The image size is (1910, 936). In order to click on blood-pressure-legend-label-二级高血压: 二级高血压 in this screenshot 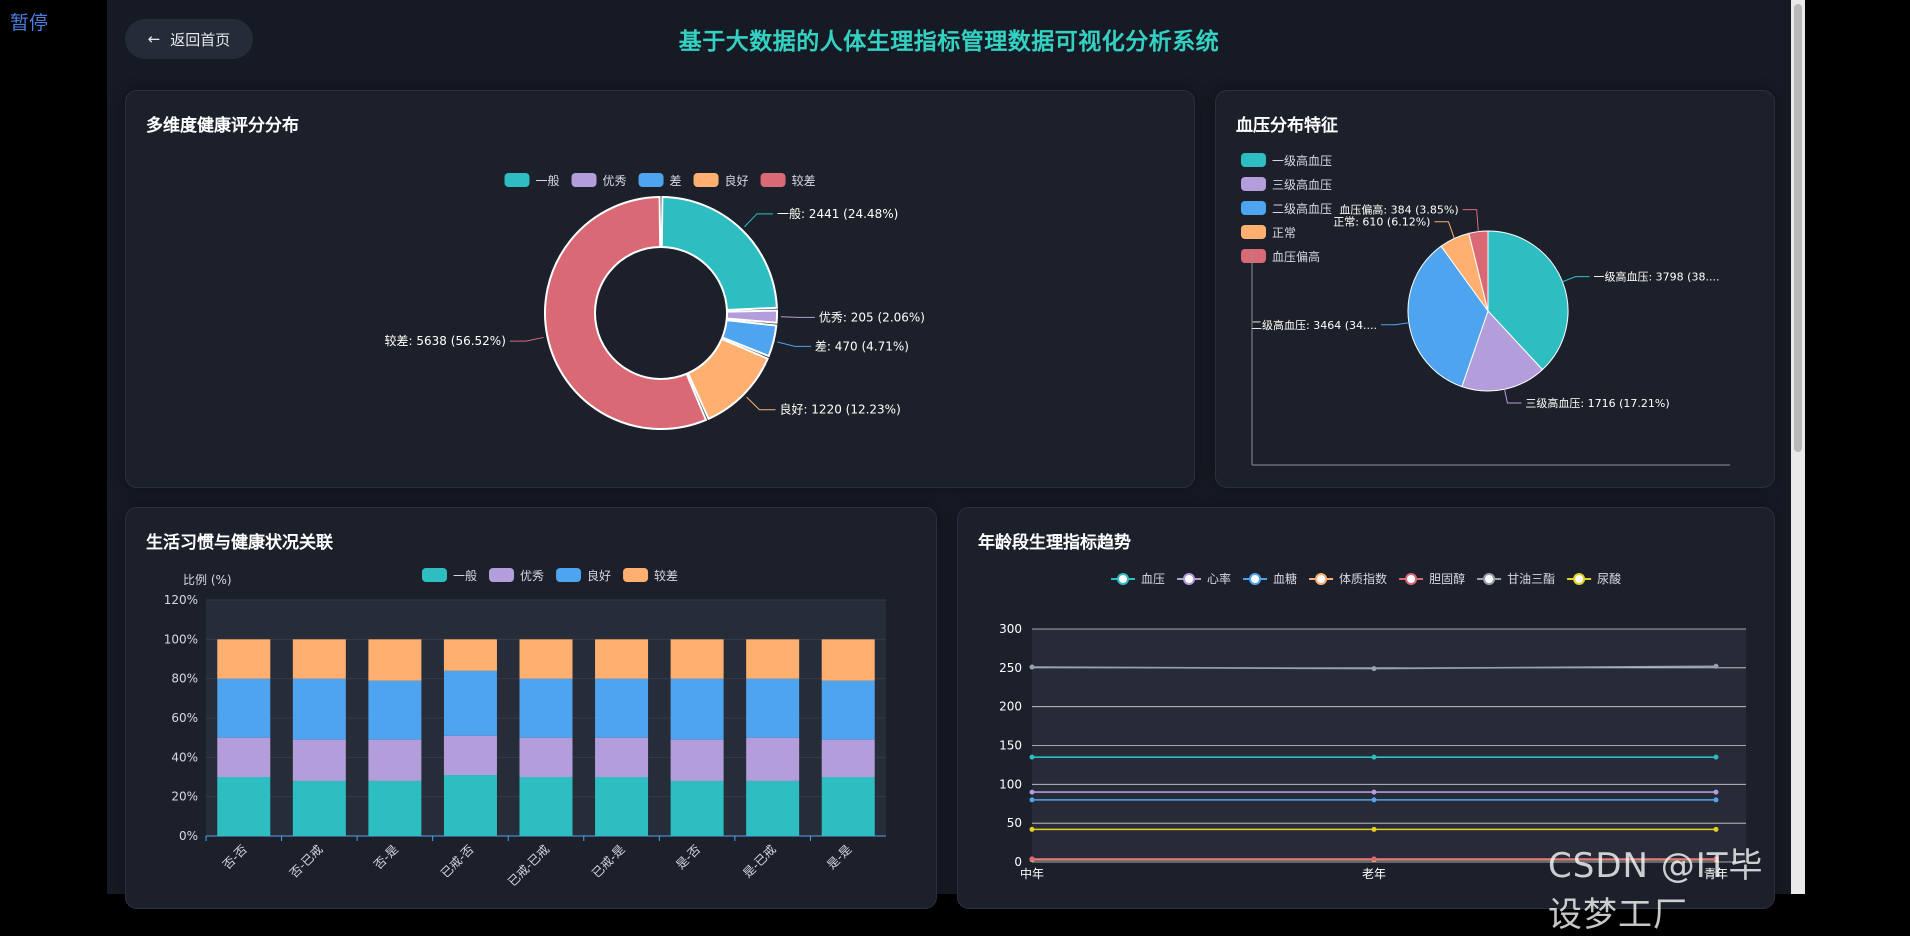, I will do `click(1302, 208)`.